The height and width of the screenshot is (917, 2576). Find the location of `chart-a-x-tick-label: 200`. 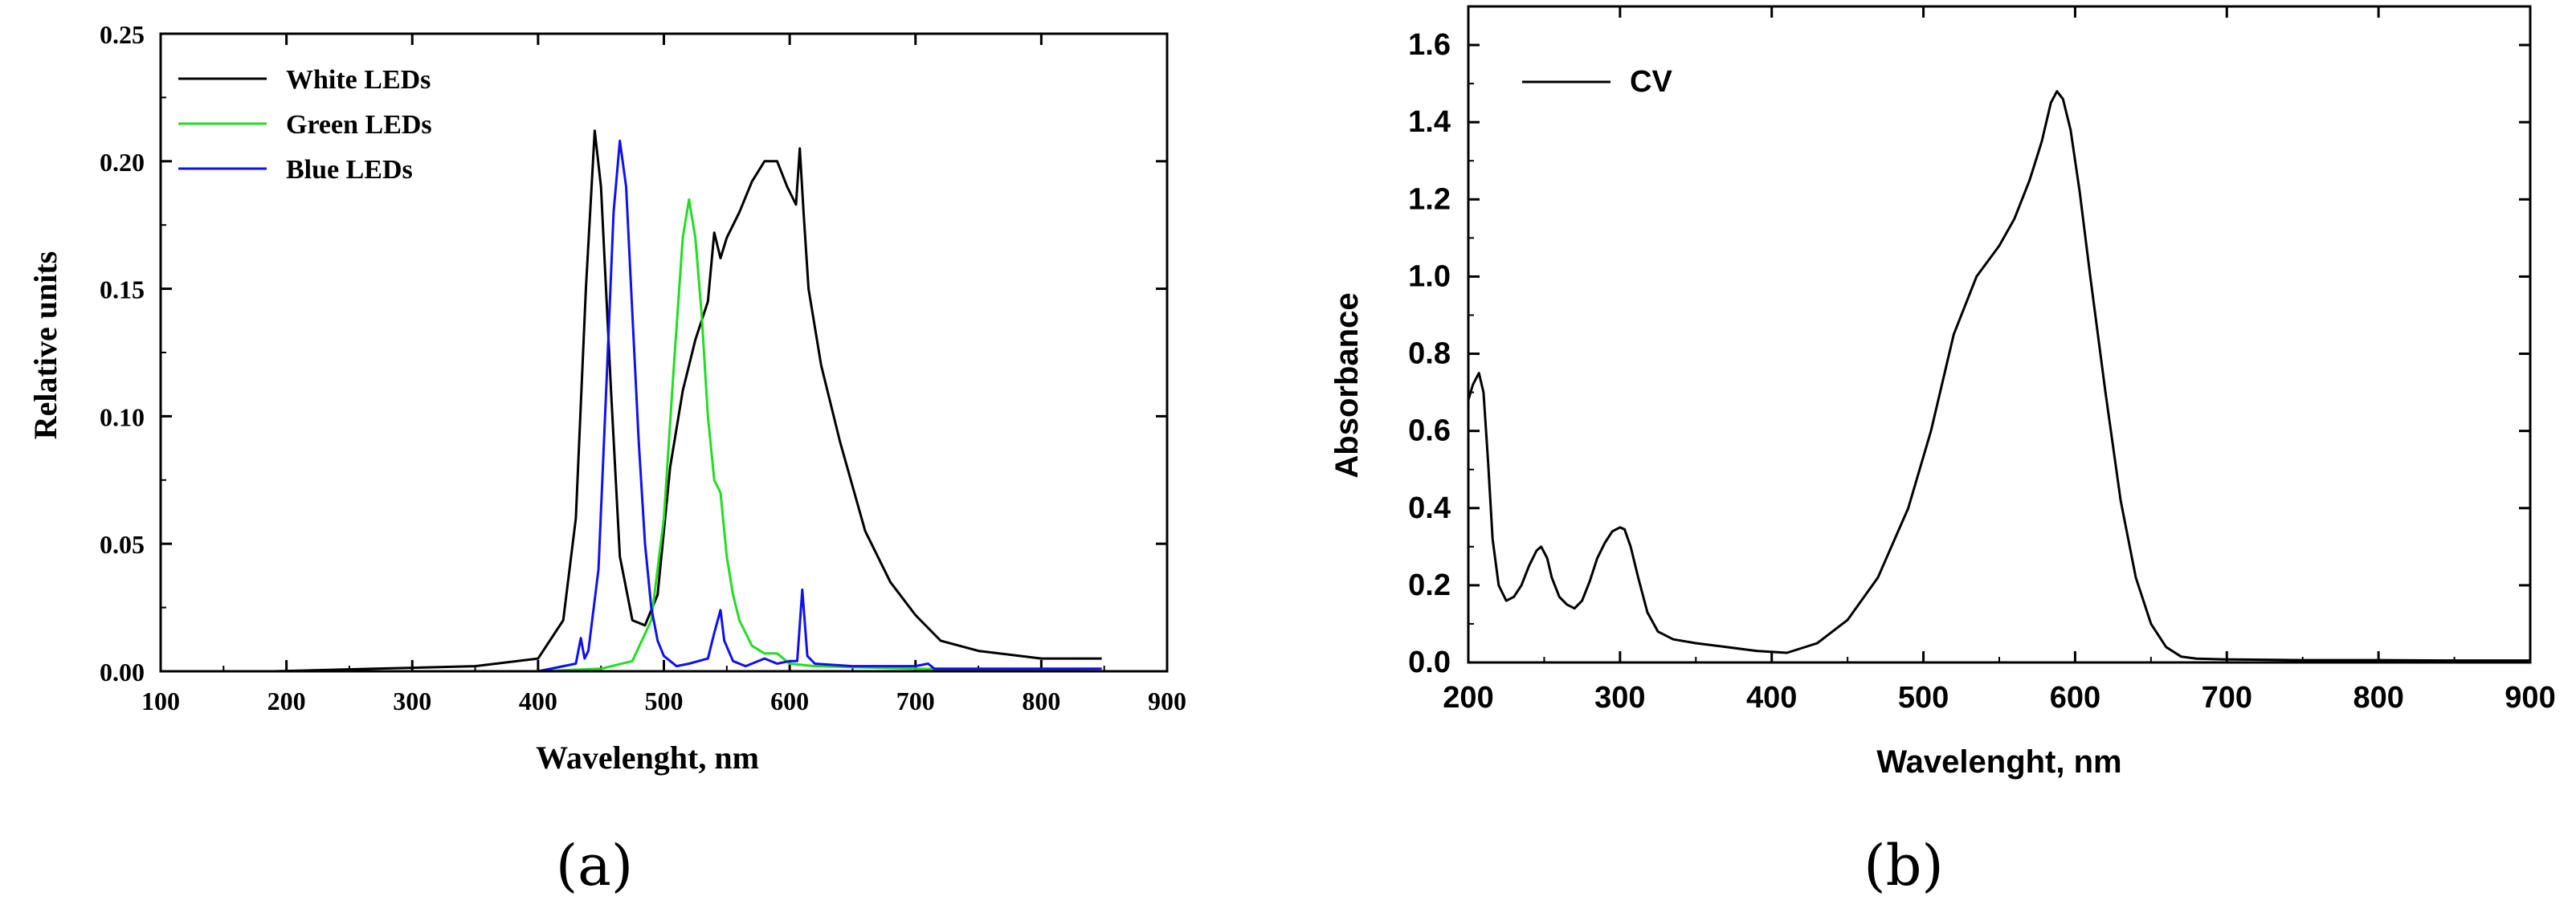

chart-a-x-tick-label: 200 is located at coordinates (286, 701).